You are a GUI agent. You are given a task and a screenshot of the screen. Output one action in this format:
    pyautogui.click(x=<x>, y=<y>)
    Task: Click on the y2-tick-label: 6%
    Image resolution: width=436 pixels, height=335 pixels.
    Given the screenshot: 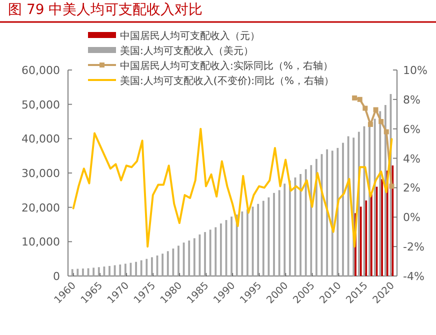 What is the action you would take?
    pyautogui.click(x=411, y=129)
    